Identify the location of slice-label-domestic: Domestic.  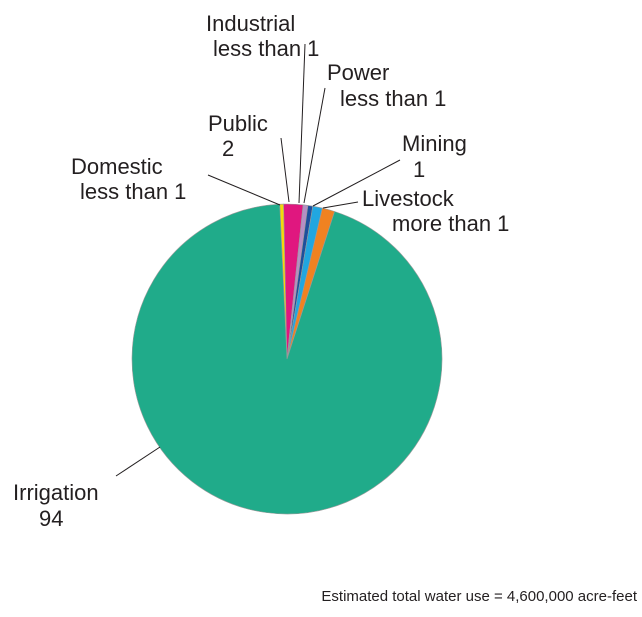
(117, 166).